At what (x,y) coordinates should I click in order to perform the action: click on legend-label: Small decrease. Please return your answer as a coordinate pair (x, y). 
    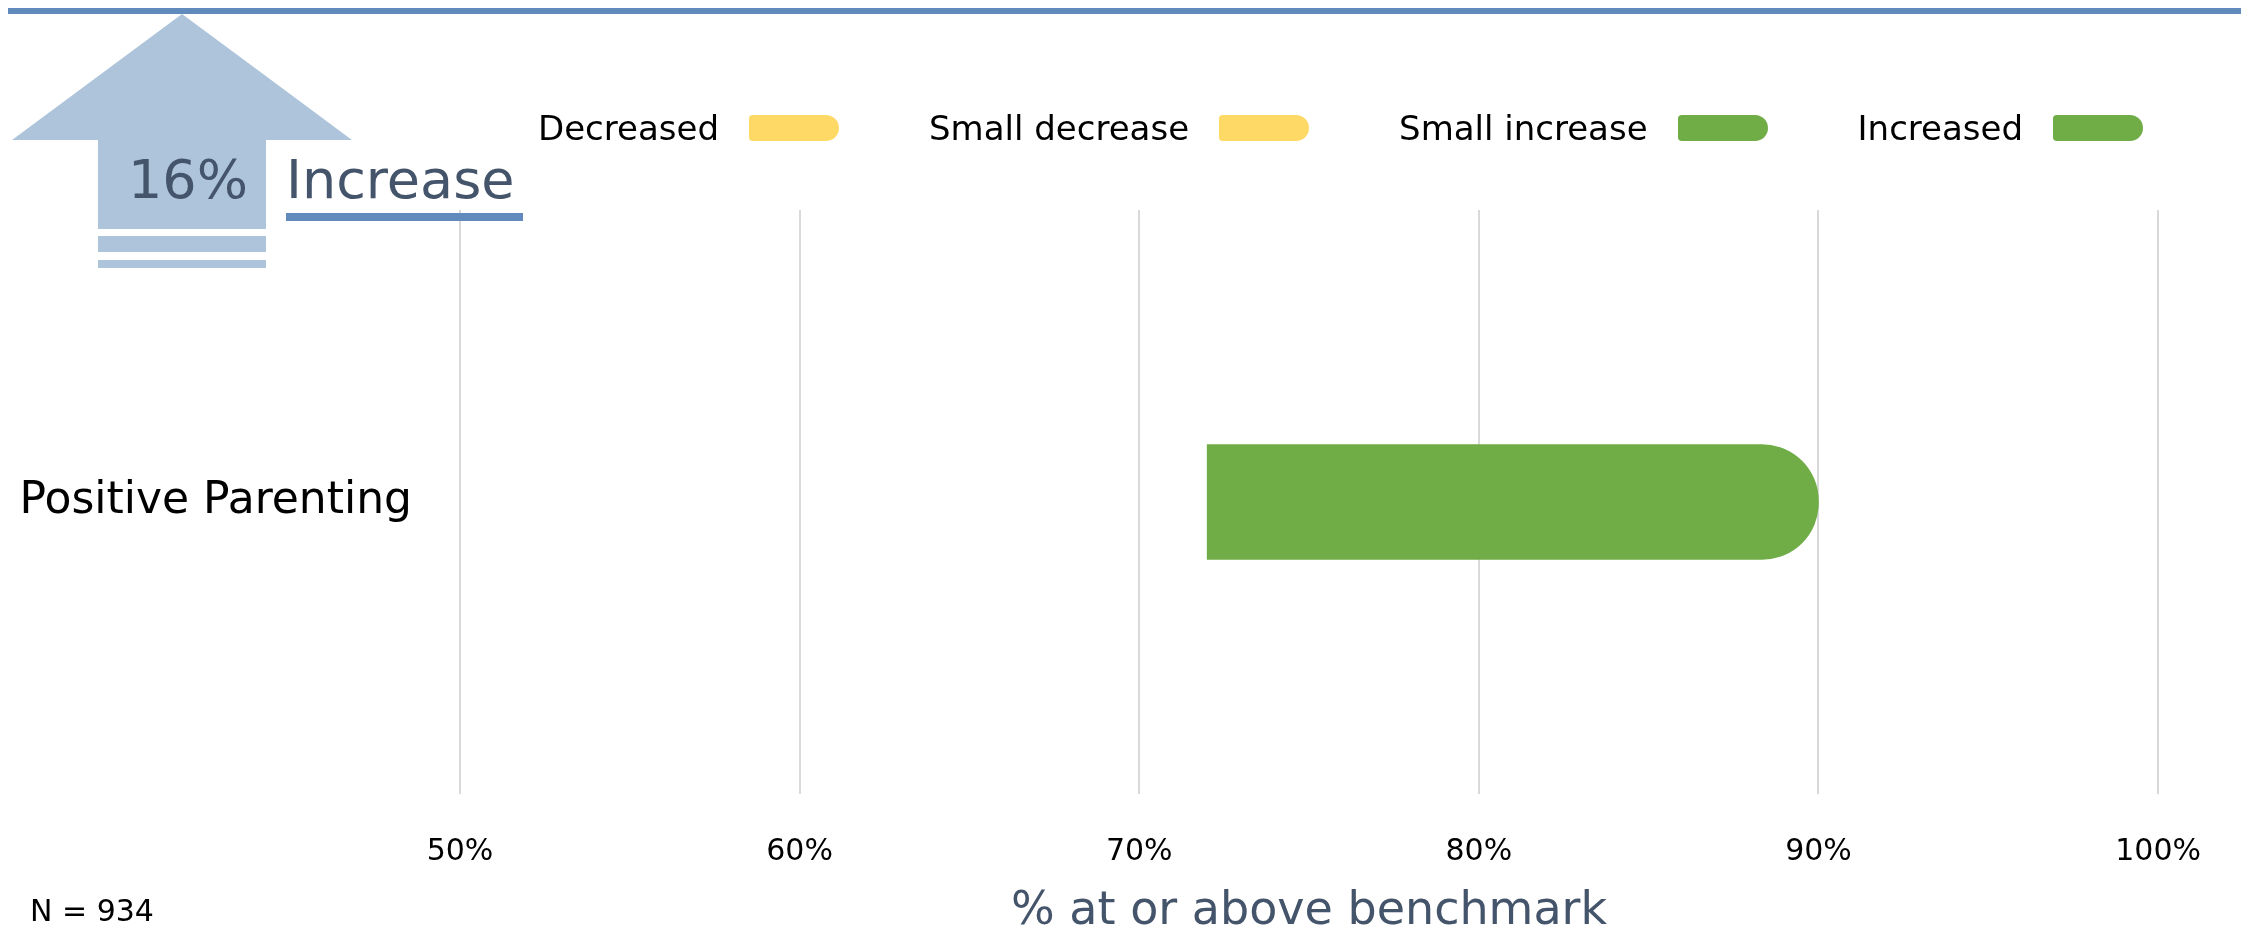
    Looking at the image, I should click on (1059, 128).